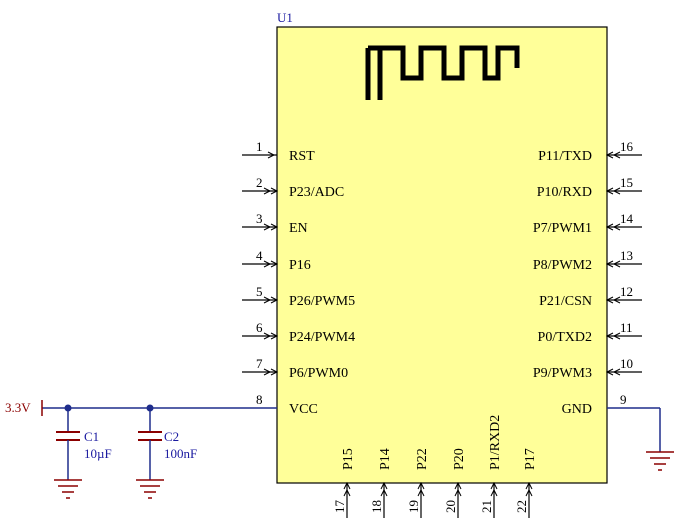  Describe the element at coordinates (562, 373) in the screenshot. I see `pin-label: P9/PWM3` at that location.